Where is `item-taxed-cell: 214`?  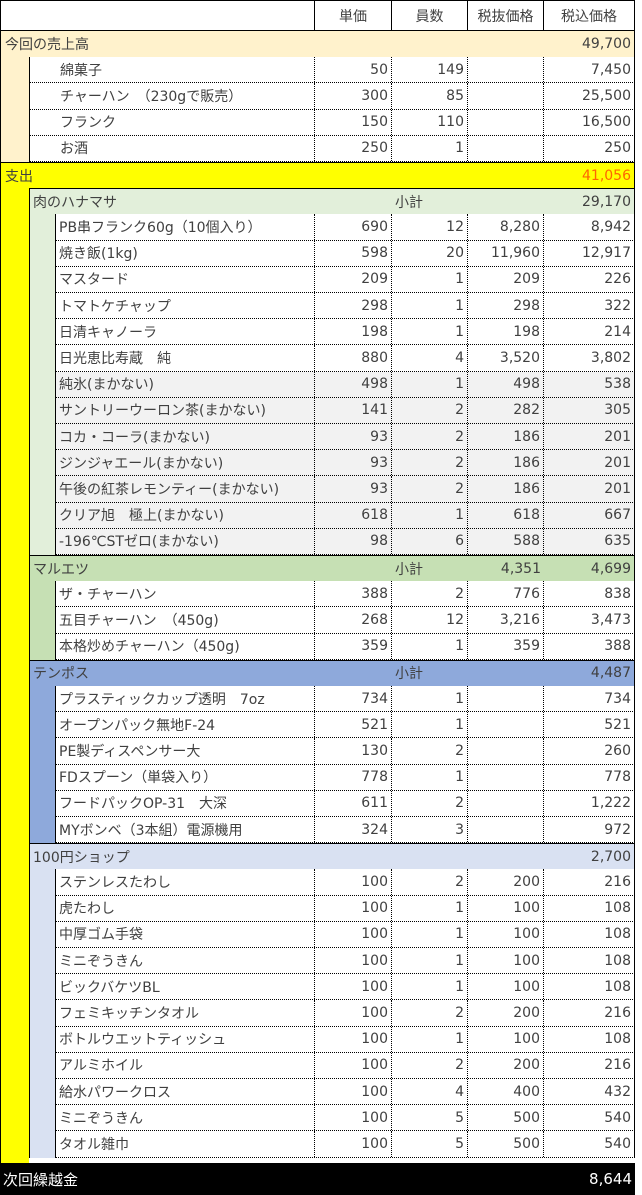 item-taxed-cell: 214 is located at coordinates (617, 331).